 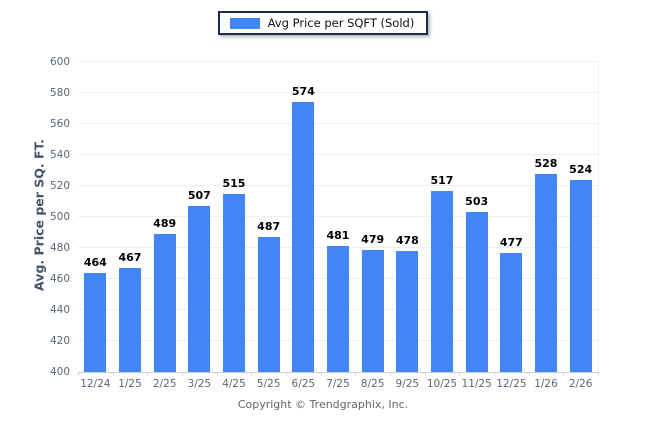 I want to click on y-tick-label: 460, so click(x=59, y=279).